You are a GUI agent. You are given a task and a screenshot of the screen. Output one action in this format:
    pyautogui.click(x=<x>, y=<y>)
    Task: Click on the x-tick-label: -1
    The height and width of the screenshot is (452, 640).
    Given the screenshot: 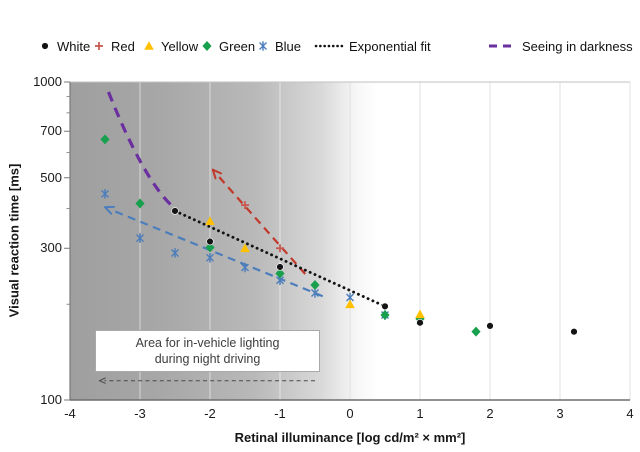 What is the action you would take?
    pyautogui.click(x=280, y=413)
    